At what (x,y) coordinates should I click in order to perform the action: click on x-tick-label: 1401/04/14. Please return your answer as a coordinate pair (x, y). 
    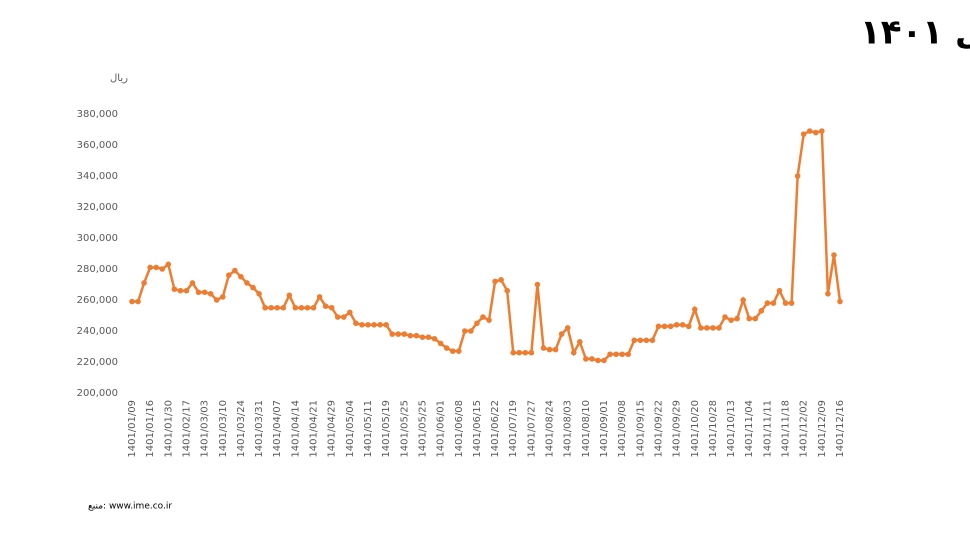
    Looking at the image, I should click on (295, 429).